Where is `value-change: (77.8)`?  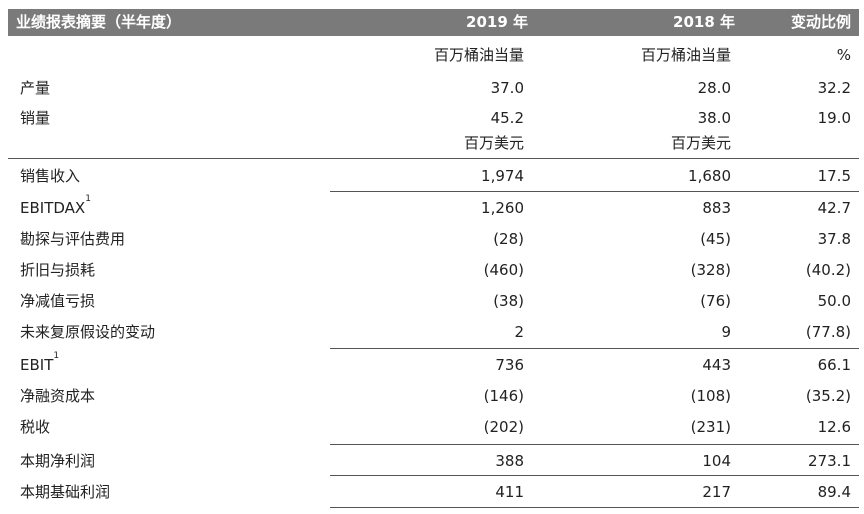 value-change: (77.8) is located at coordinates (828, 332).